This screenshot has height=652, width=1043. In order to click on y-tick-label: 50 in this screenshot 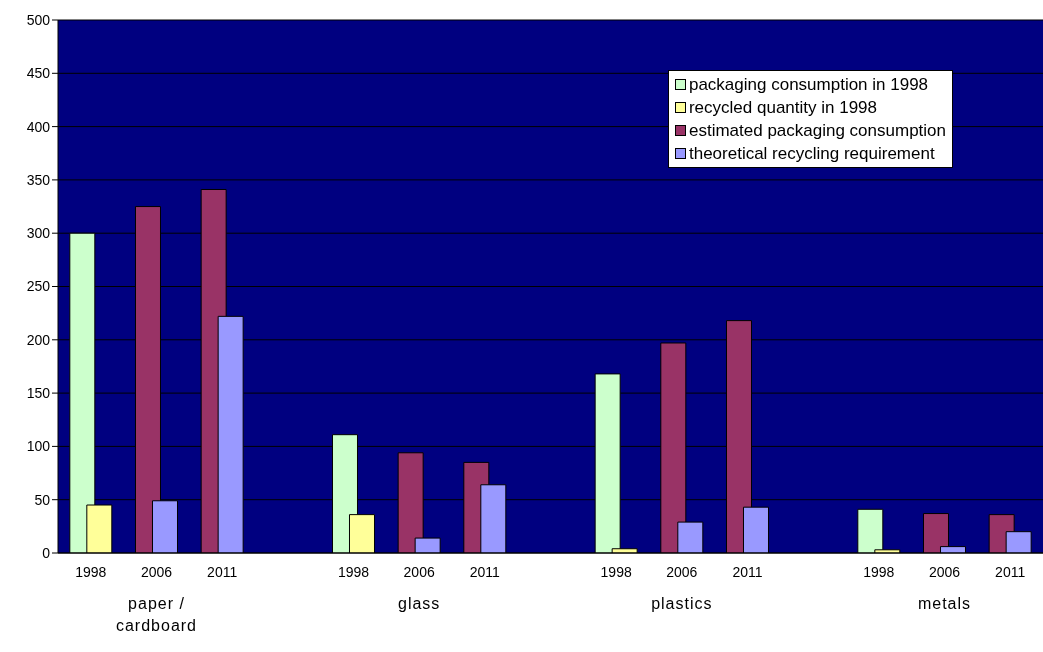, I will do `click(42, 499)`.